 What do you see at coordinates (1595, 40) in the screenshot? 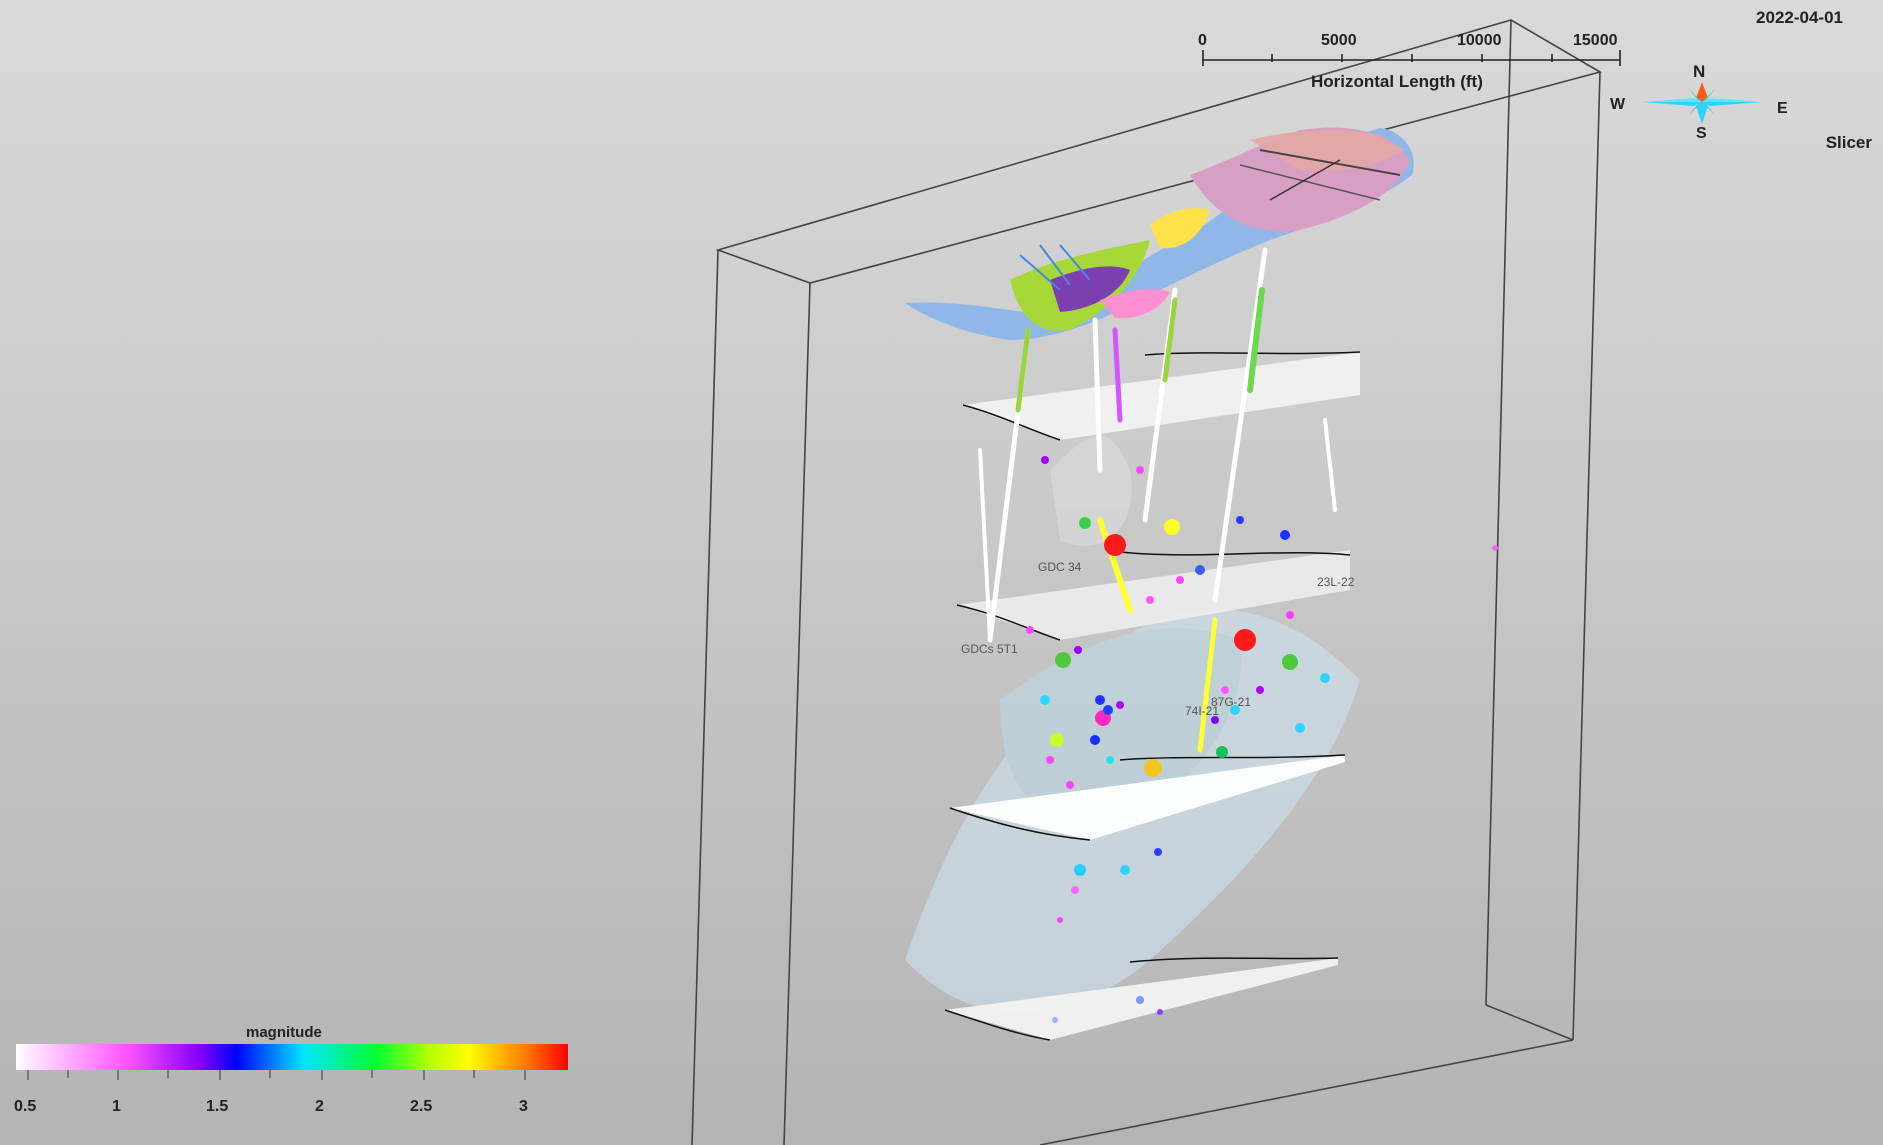
I see `scalebar-tick-15000: 15000` at bounding box center [1595, 40].